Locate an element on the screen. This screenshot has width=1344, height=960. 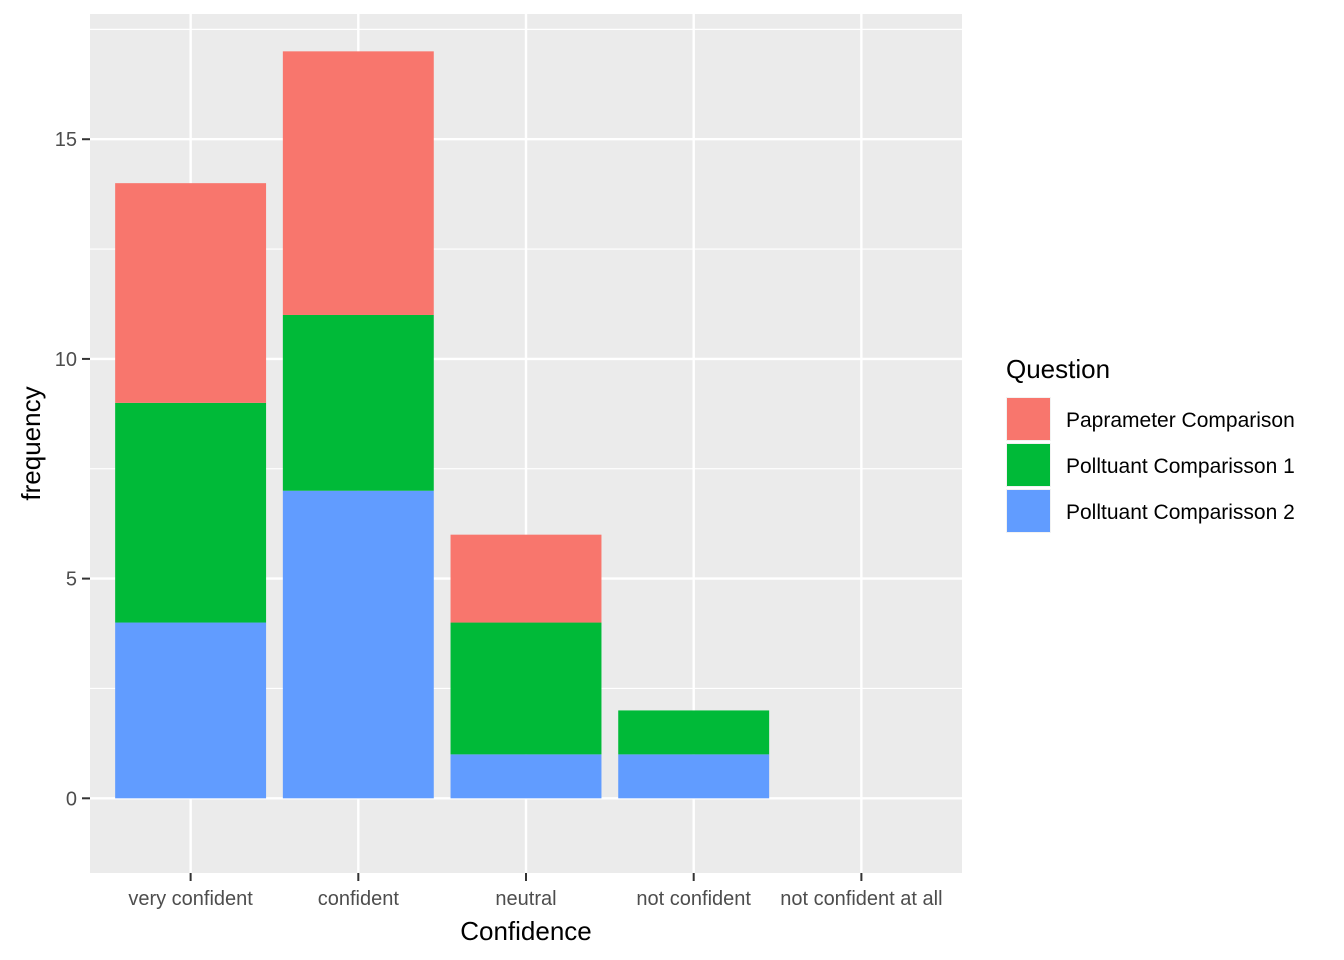
x-tick-label: not confident at all is located at coordinates (861, 899).